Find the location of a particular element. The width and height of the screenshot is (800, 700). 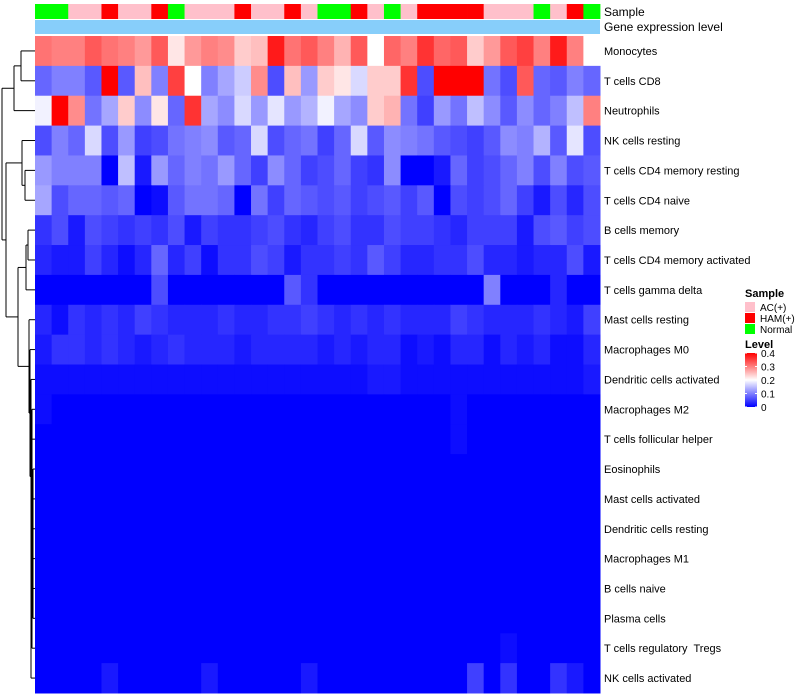

legend-entry-label: Normal is located at coordinates (776, 330).